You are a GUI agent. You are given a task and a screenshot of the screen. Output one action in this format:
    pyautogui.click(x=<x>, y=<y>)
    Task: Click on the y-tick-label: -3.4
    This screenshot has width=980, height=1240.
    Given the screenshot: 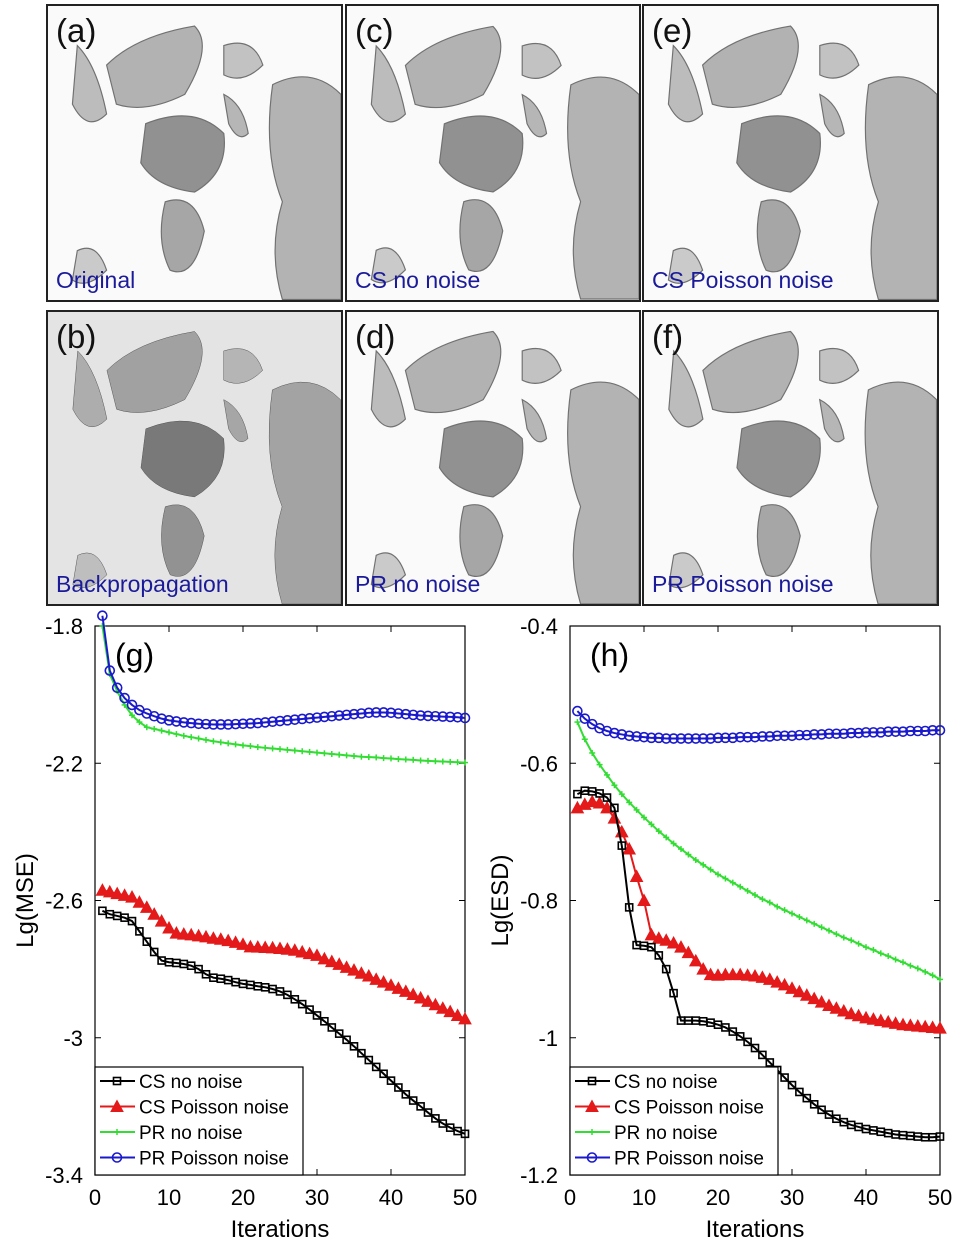 What is the action you would take?
    pyautogui.click(x=64, y=1175)
    